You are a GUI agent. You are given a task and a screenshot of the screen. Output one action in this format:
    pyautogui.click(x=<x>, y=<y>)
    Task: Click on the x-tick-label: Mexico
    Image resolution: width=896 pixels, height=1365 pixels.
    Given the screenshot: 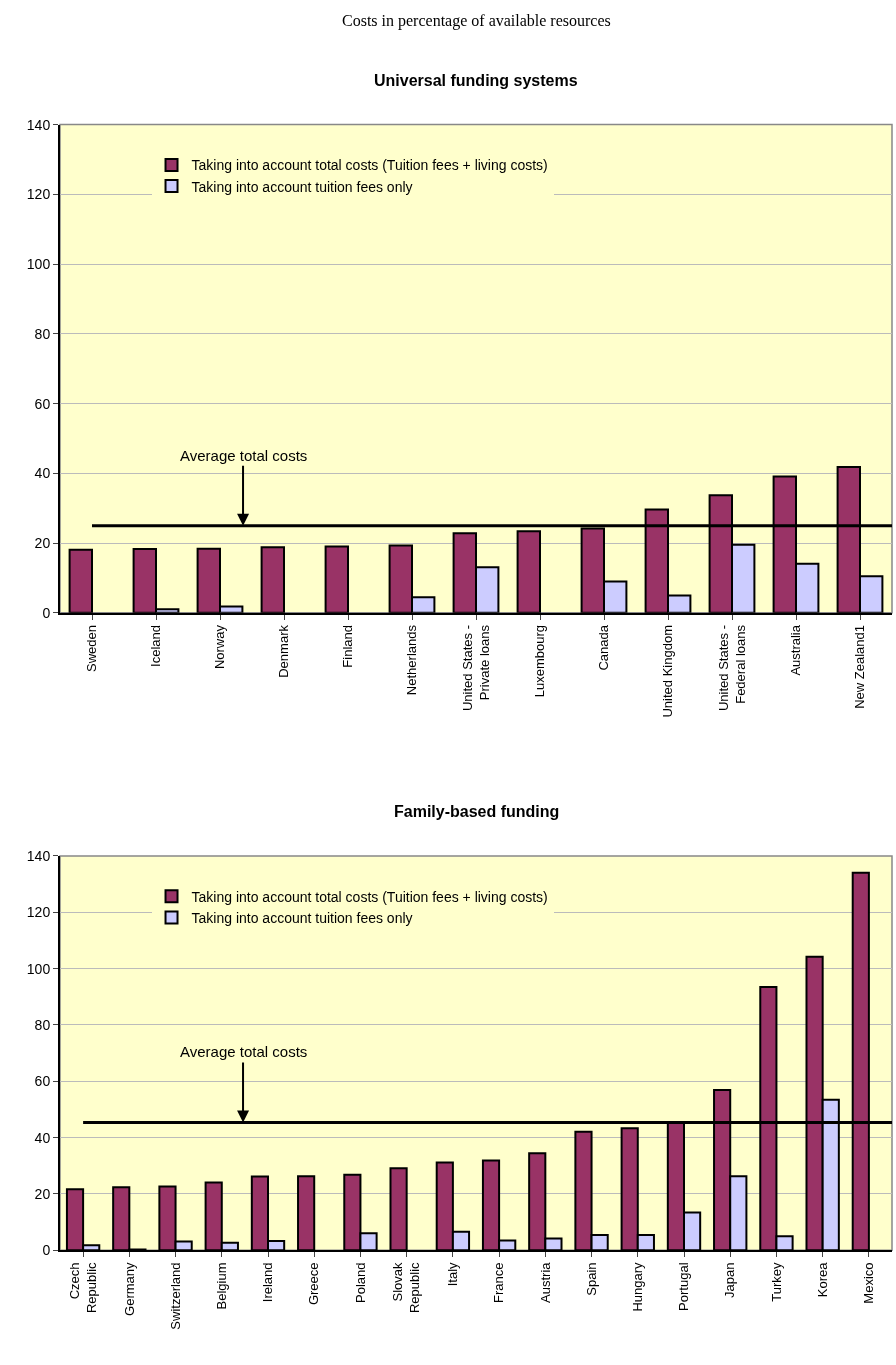 What is the action you would take?
    pyautogui.click(x=869, y=1283)
    